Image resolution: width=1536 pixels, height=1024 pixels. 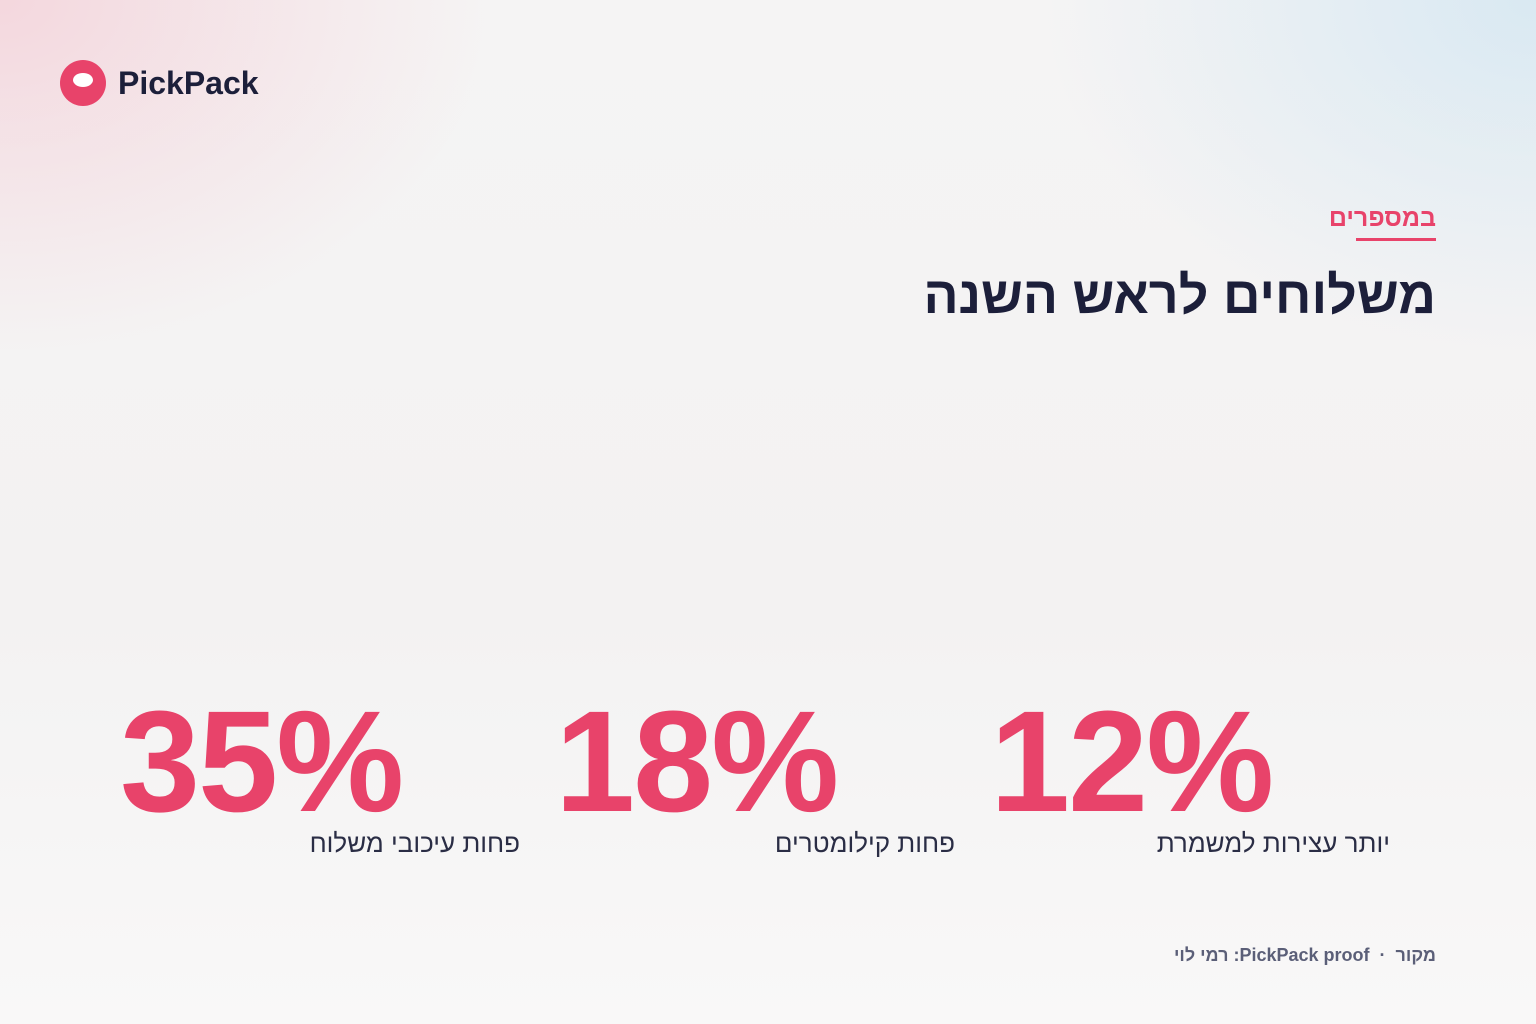 I want to click on source-label: מקור, so click(x=1415, y=955).